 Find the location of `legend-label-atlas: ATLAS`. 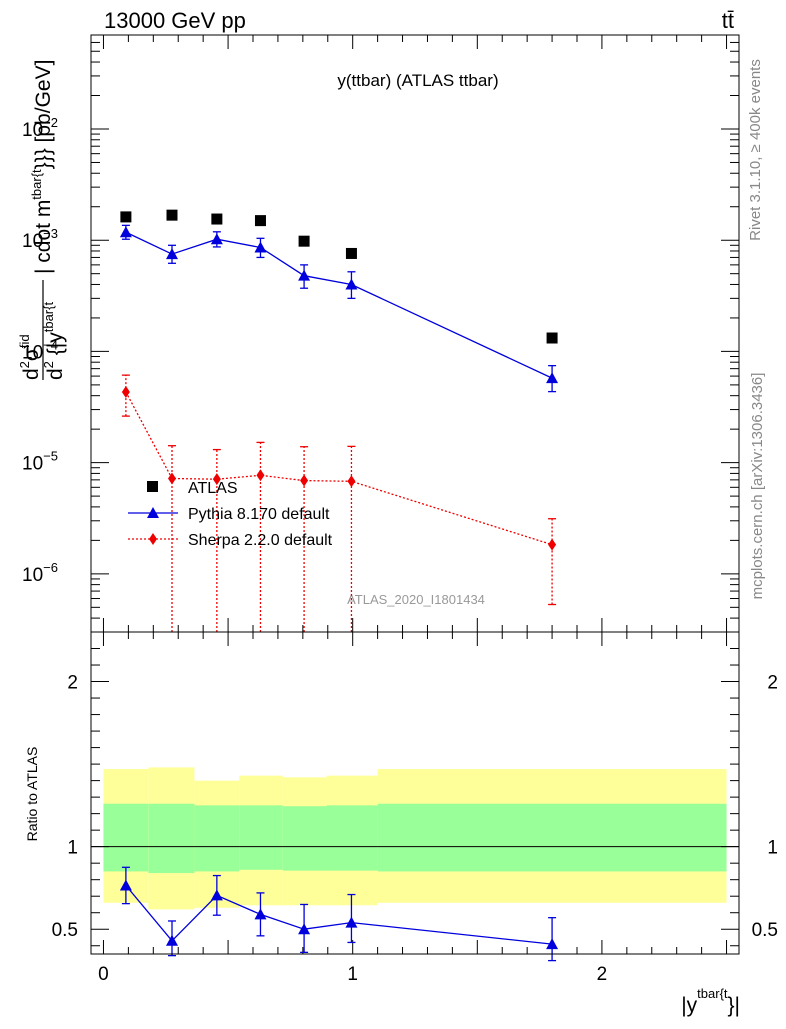

legend-label-atlas: ATLAS is located at coordinates (213, 488).